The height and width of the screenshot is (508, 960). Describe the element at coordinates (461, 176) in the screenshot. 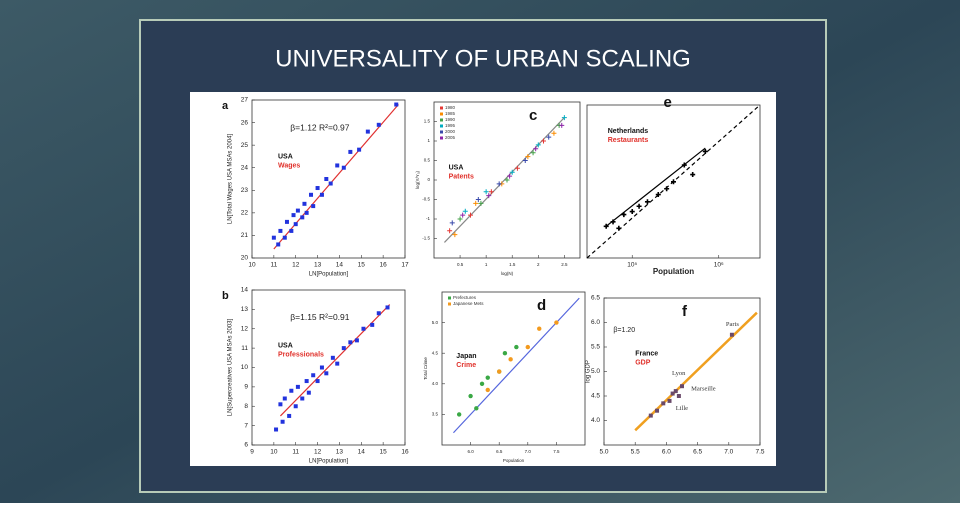

I see `subject-label: Patents` at that location.